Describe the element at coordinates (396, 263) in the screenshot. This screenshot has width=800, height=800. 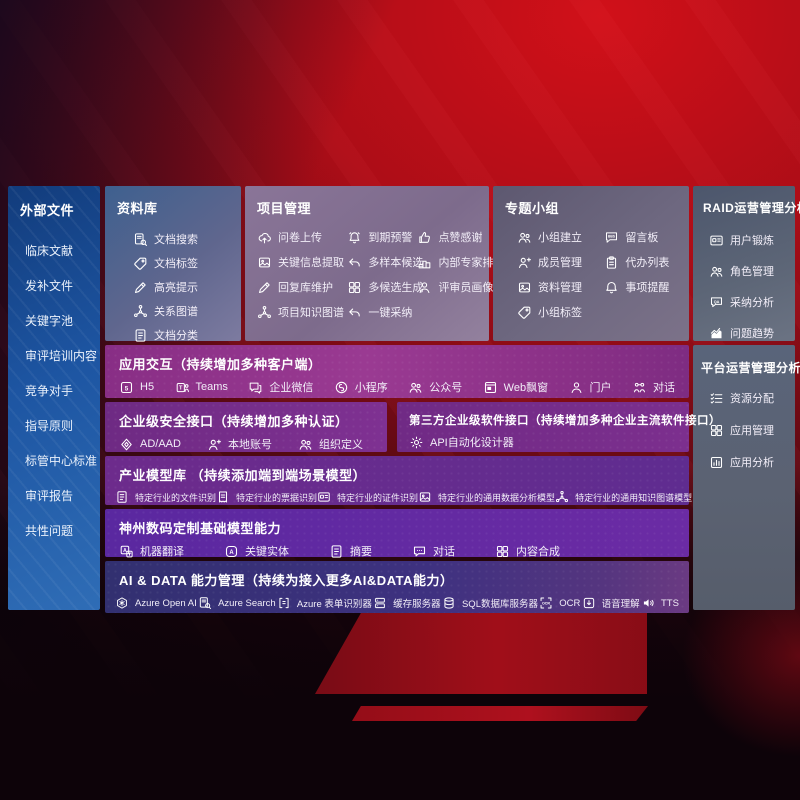
I see `item-label: 多样本候选` at that location.